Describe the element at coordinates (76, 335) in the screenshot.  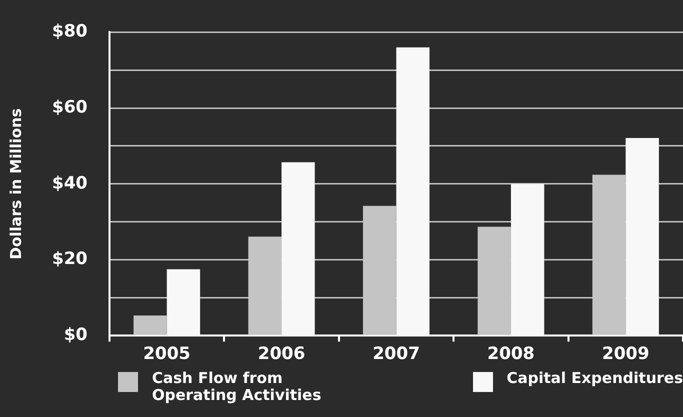
I see `y-tick-label: $0` at that location.